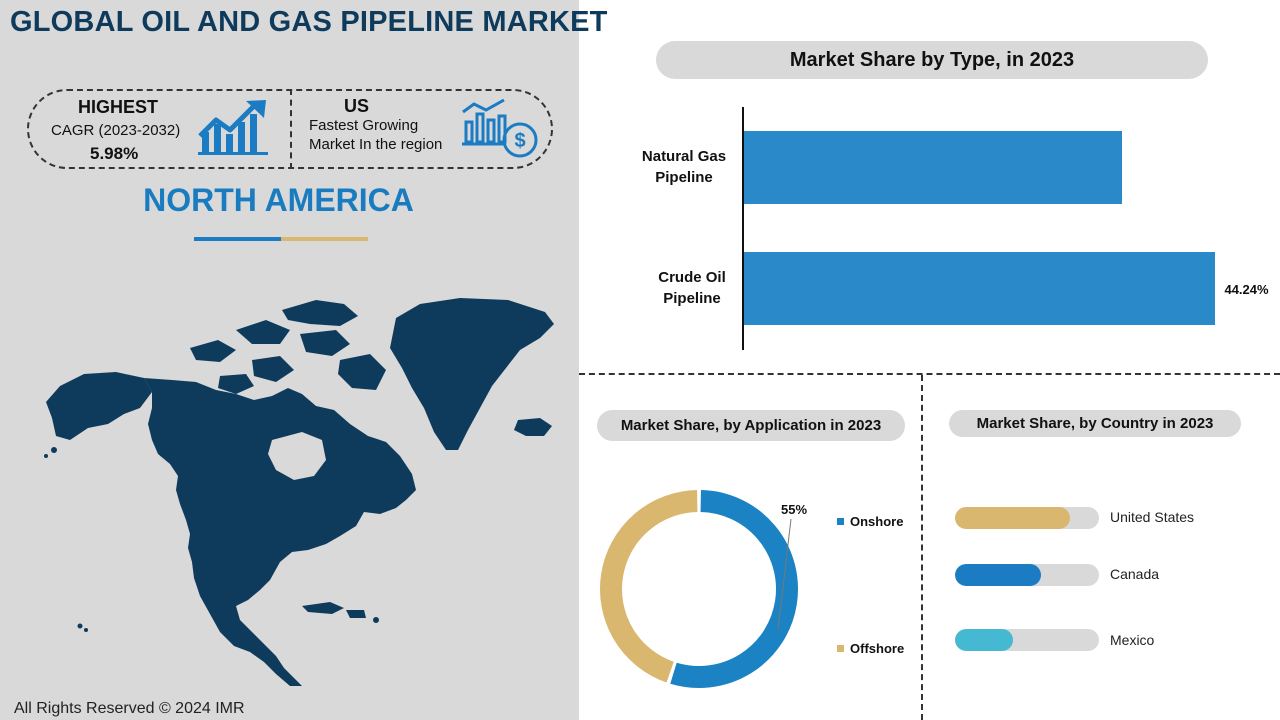  Describe the element at coordinates (1152, 517) in the screenshot. I see `country-label: United States` at that location.